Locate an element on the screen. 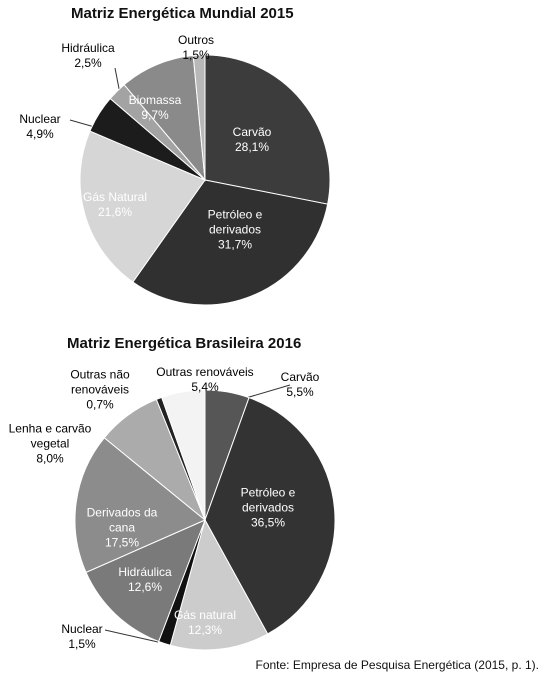  slice-label: Carvão 5,5% is located at coordinates (300, 385).